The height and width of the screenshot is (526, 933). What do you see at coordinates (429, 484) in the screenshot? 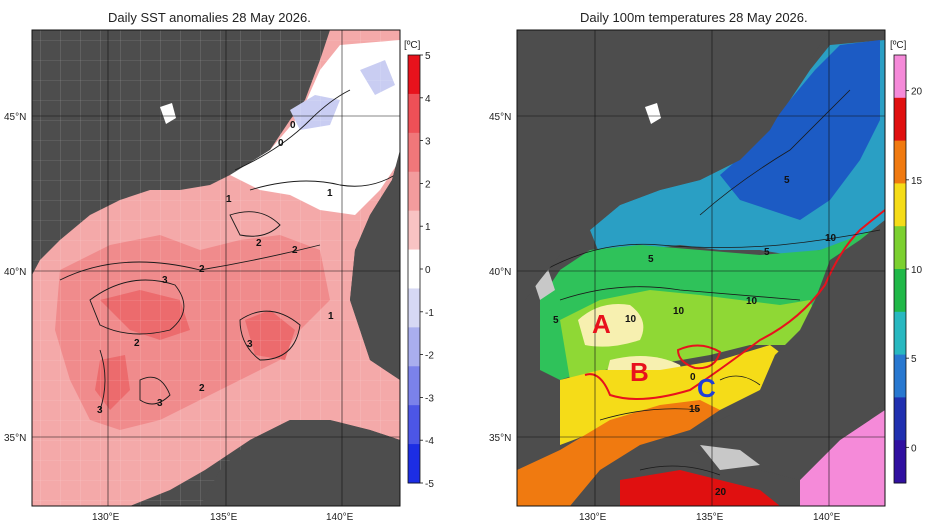
I see `colorbar-tick-label: -5` at bounding box center [429, 484].